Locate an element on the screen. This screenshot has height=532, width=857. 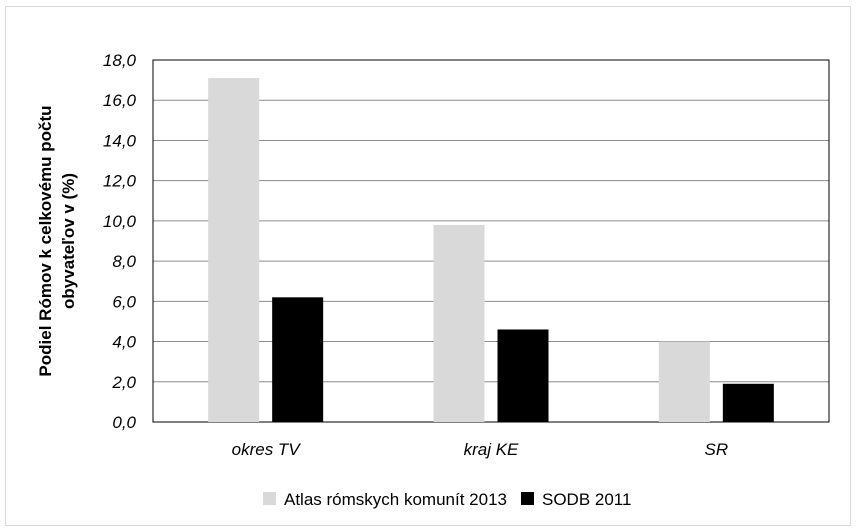
y-tick-label: 2,0 is located at coordinates (123, 382).